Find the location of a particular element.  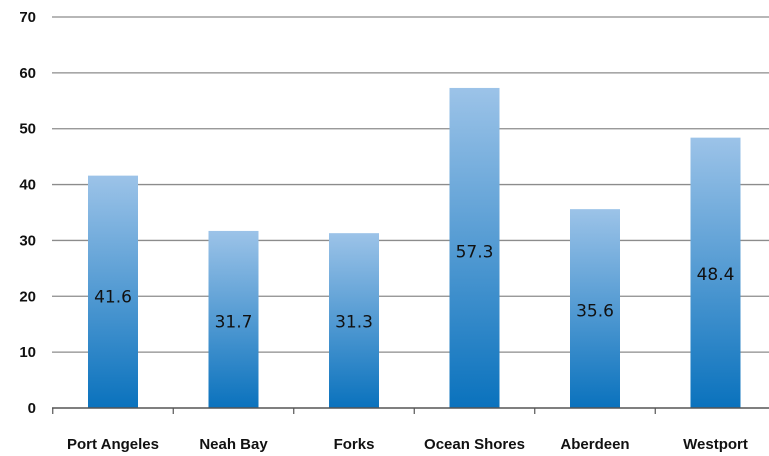

data-label: 48.4 is located at coordinates (716, 275).